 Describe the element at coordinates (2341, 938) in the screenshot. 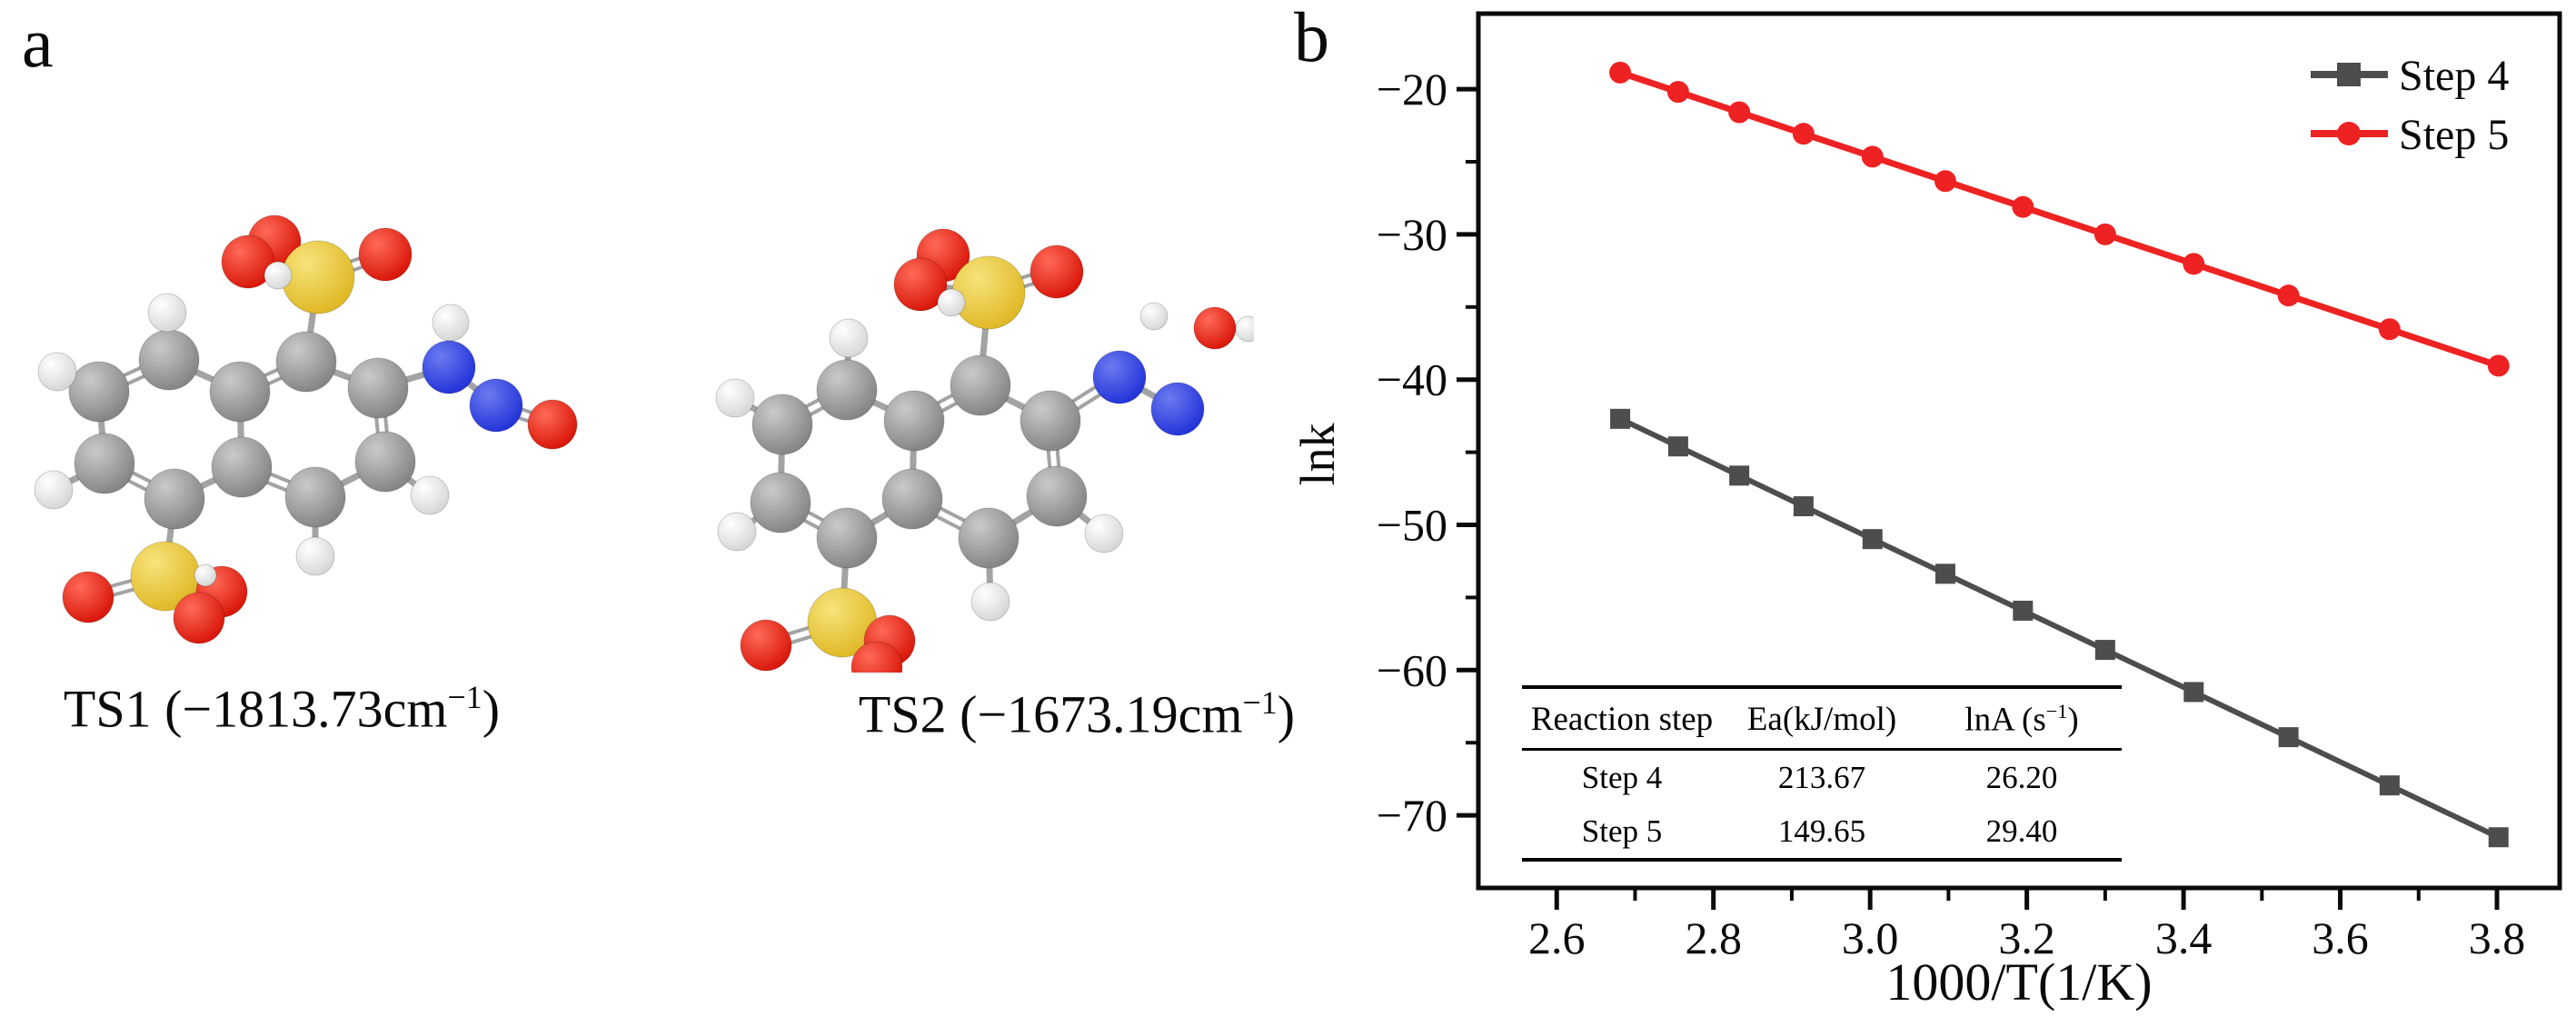

I see `x-tick-label: 3.6` at that location.